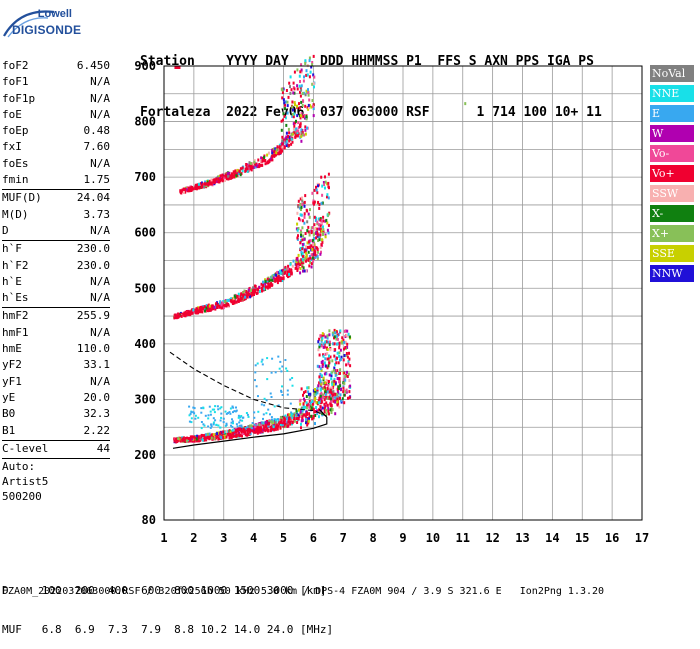 The image size is (700, 649). What do you see at coordinates (56, 430) in the screenshot?
I see `param-B1: B1 2.22` at bounding box center [56, 430].